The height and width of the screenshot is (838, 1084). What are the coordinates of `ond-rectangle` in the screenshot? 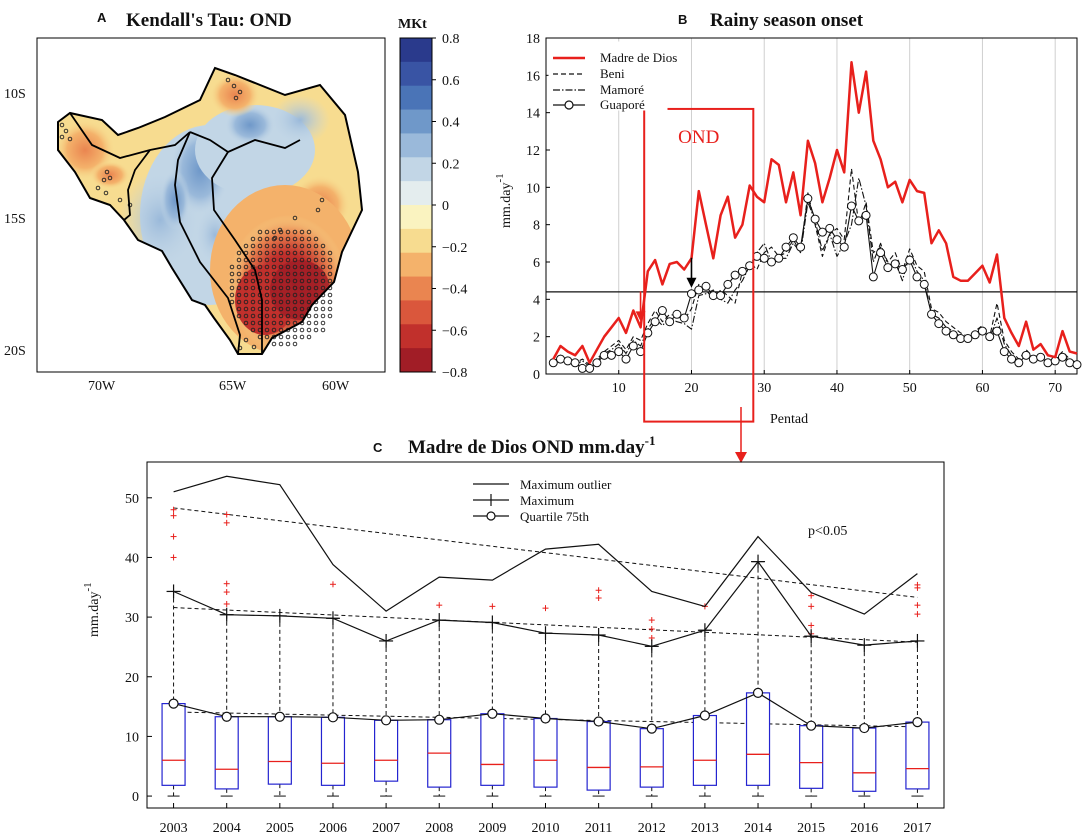 It's located at (699, 265).